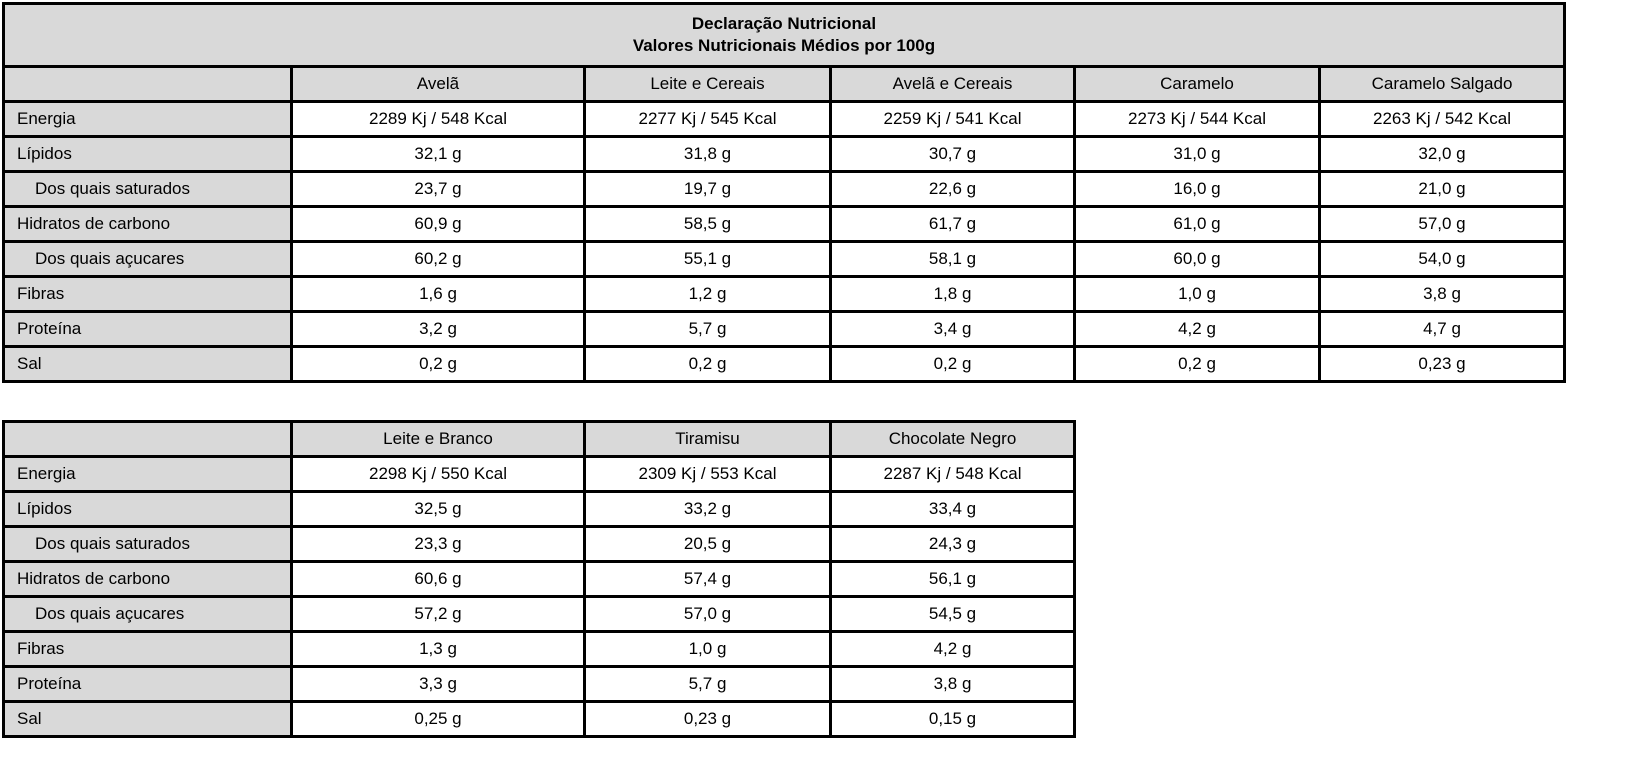 The height and width of the screenshot is (774, 1631). Describe the element at coordinates (707, 509) in the screenshot. I see `value-cell: 33,2 g` at that location.